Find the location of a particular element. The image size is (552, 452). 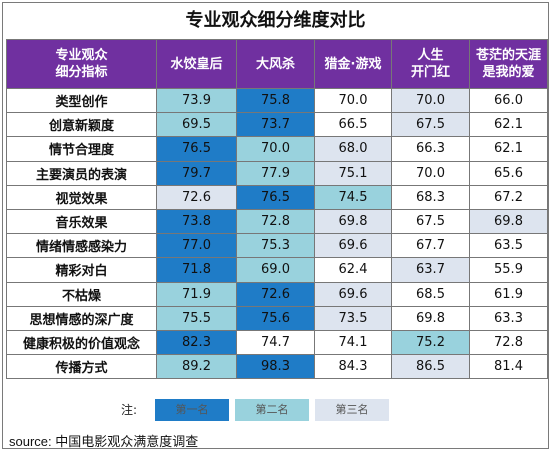

score-cell: 75.6 is located at coordinates (275, 318).